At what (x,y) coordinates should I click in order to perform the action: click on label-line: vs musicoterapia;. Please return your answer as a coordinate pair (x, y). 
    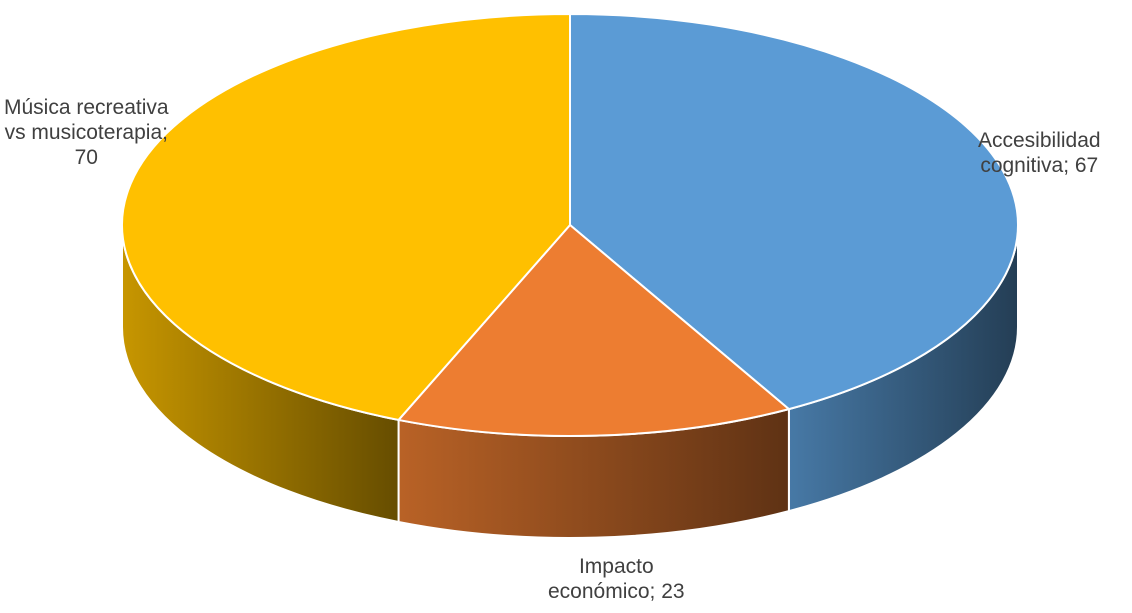
    Looking at the image, I should click on (86, 132).